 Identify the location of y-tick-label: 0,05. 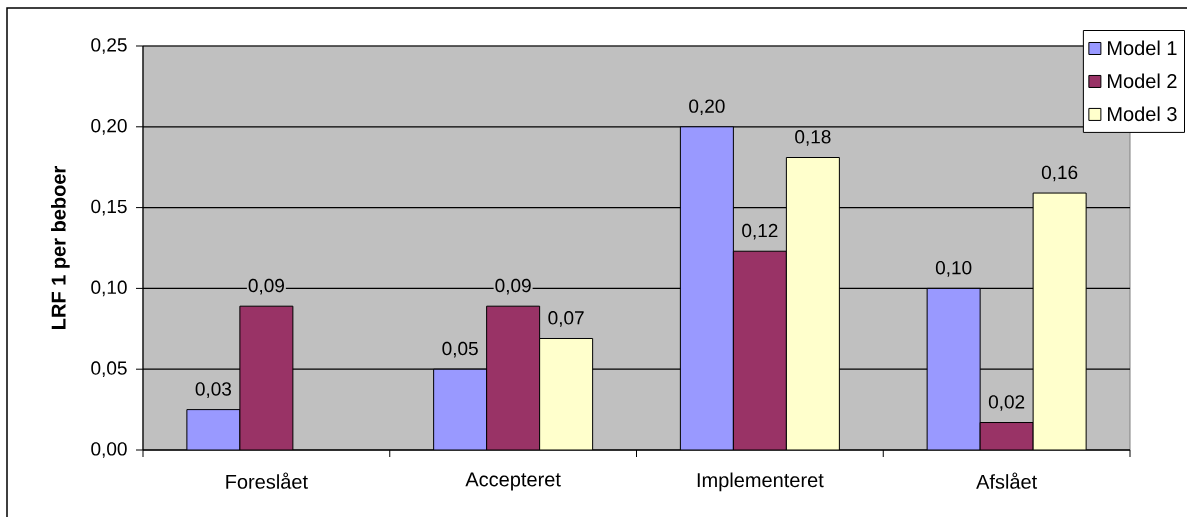
(109, 369).